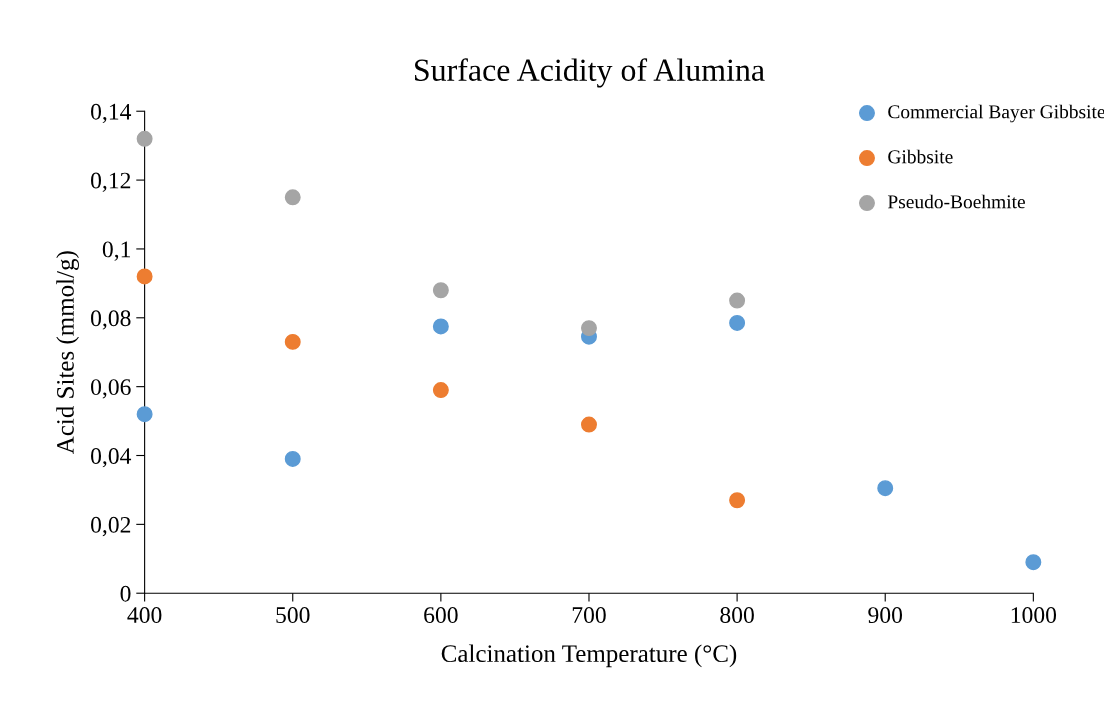 The height and width of the screenshot is (713, 1104). What do you see at coordinates (116, 251) in the screenshot?
I see `y-tick-label: 0,1` at bounding box center [116, 251].